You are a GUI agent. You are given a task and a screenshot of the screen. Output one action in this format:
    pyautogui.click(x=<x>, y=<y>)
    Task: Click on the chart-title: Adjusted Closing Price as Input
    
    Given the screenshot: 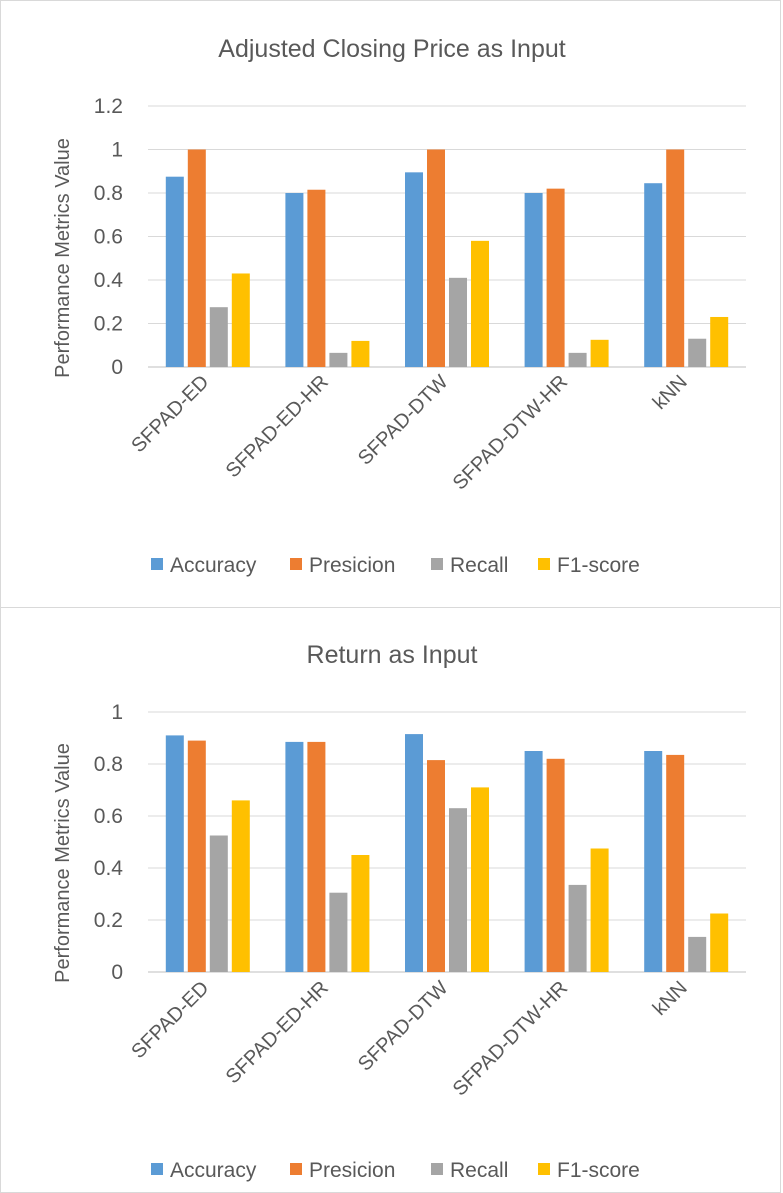 What is the action you would take?
    pyautogui.click(x=391, y=49)
    